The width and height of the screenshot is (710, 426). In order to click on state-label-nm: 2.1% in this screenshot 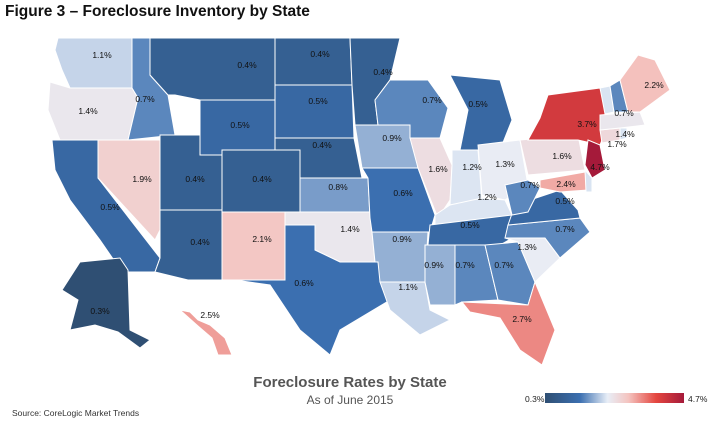, I will do `click(262, 239)`.